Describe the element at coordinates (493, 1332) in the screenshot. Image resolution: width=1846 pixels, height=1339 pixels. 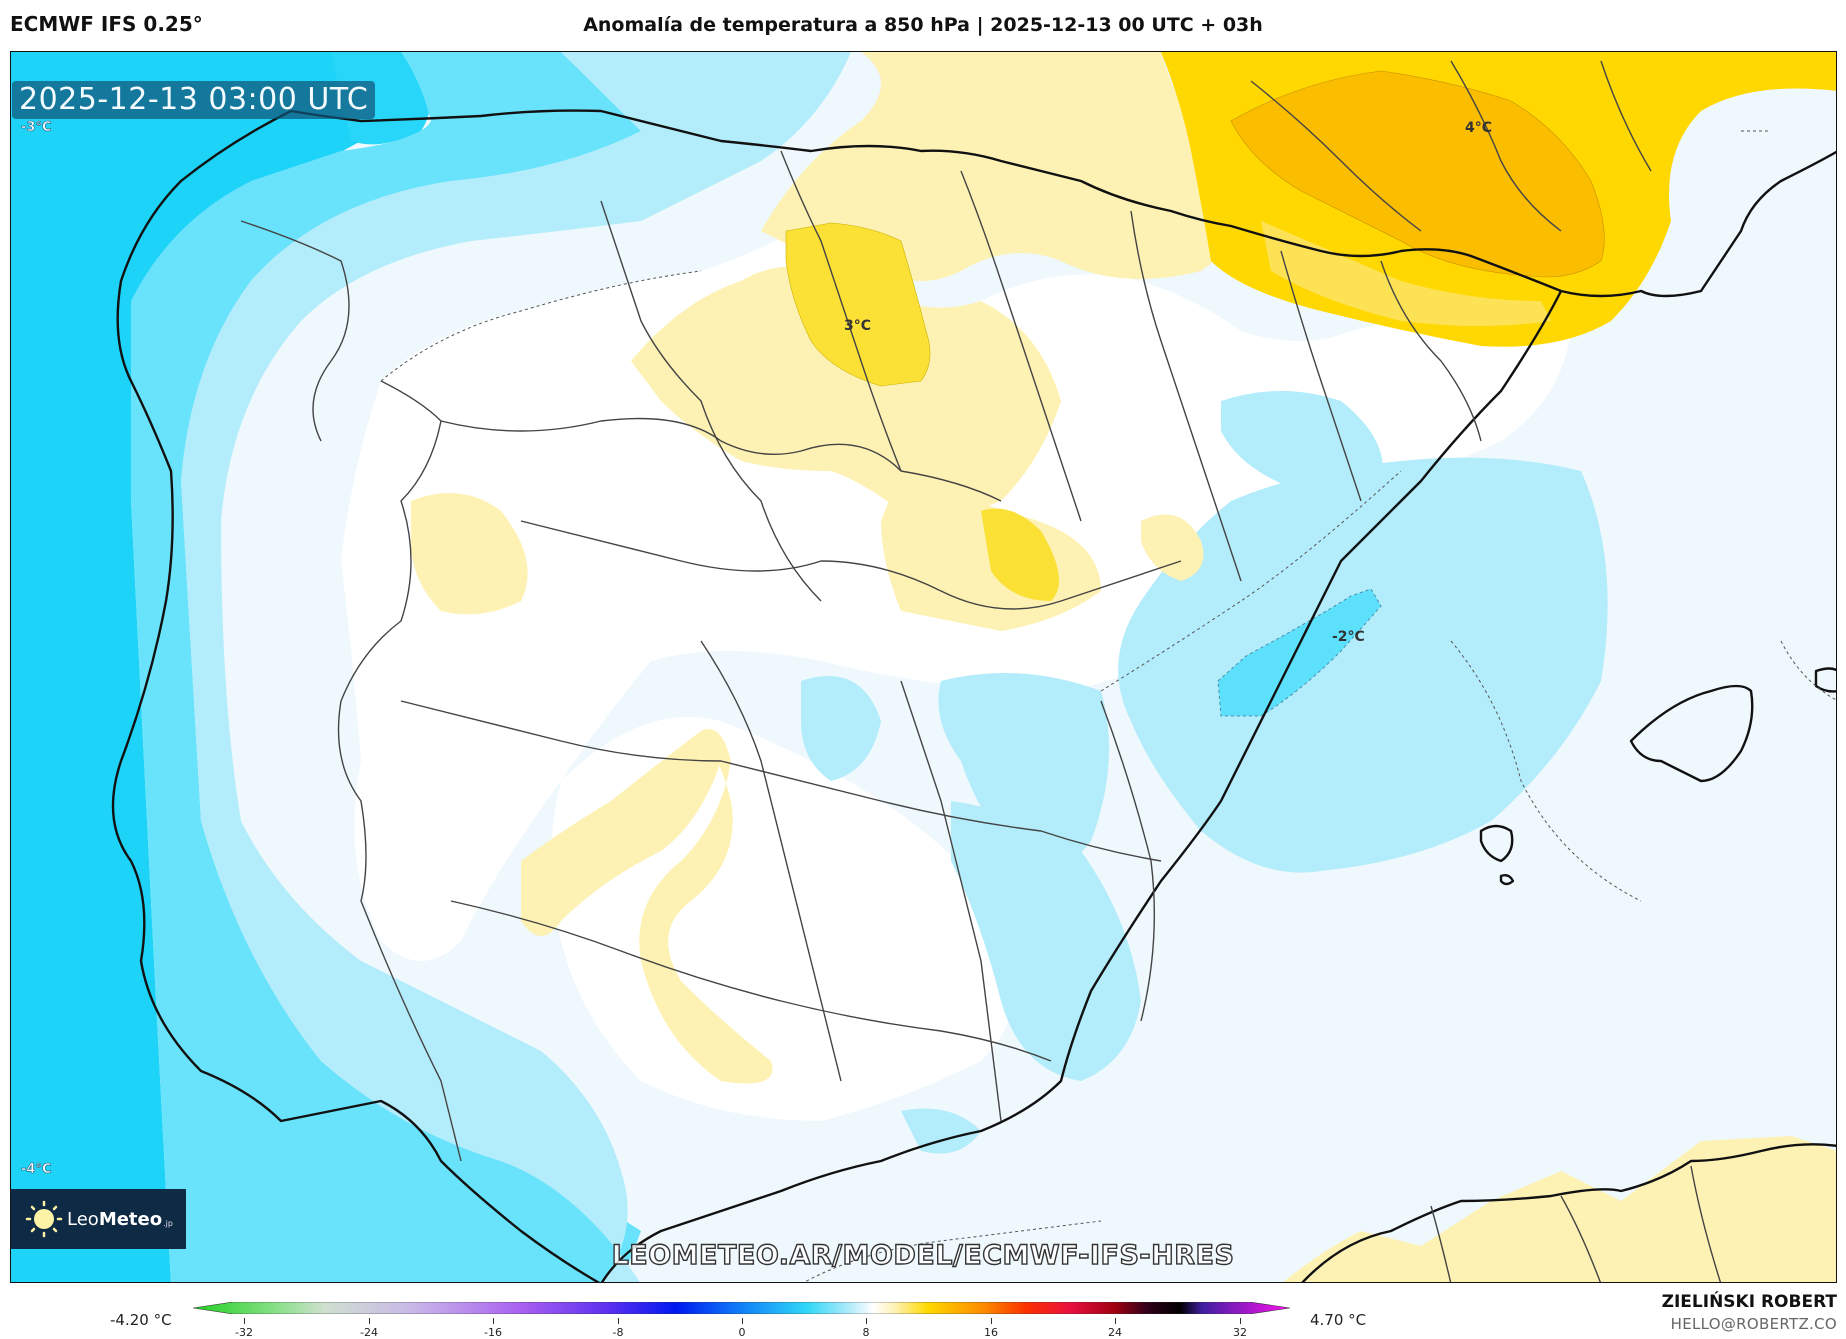
I see `colorbar-tick: -16` at that location.